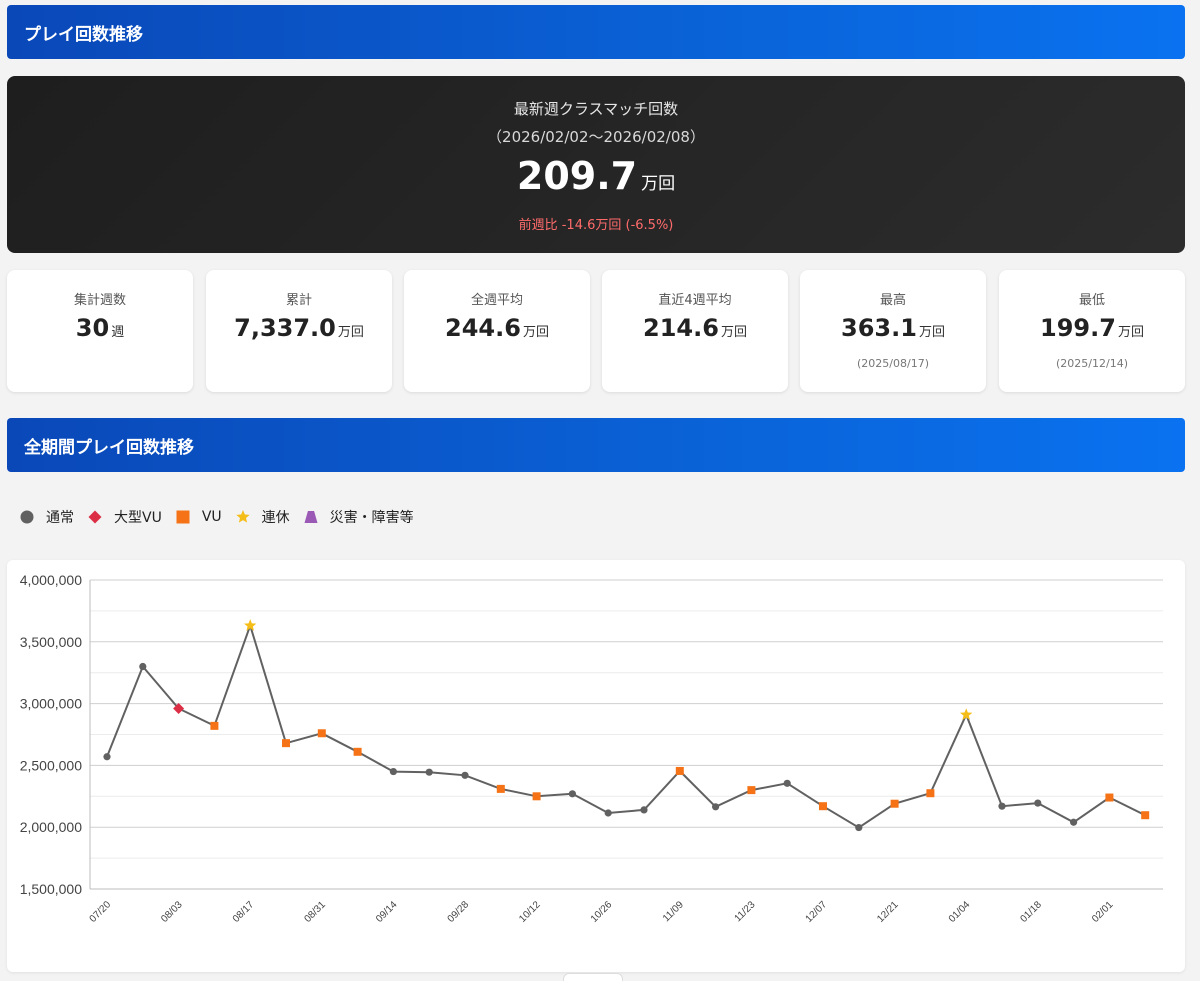  Describe the element at coordinates (892, 300) in the screenshot. I see `stat-label: 最高` at that location.